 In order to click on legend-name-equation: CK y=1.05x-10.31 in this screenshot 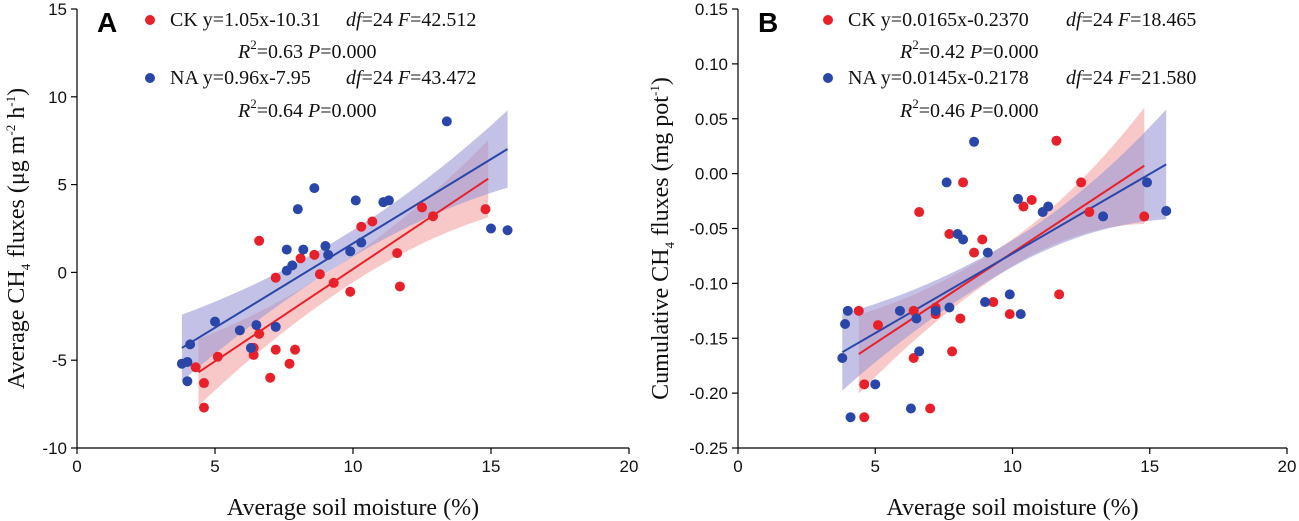, I will do `click(245, 20)`.